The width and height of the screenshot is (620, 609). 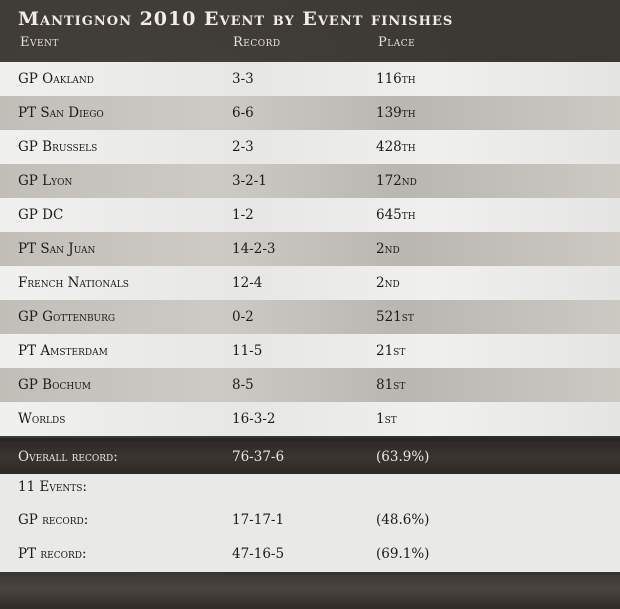 I want to click on column-header-record: Record, so click(x=257, y=42).